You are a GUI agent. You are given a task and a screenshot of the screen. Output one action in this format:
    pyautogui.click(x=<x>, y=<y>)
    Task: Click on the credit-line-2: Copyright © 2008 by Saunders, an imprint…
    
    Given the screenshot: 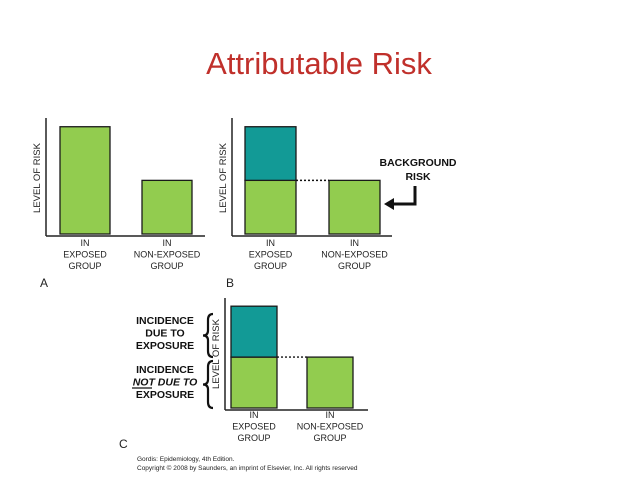 What is the action you would take?
    pyautogui.click(x=247, y=468)
    